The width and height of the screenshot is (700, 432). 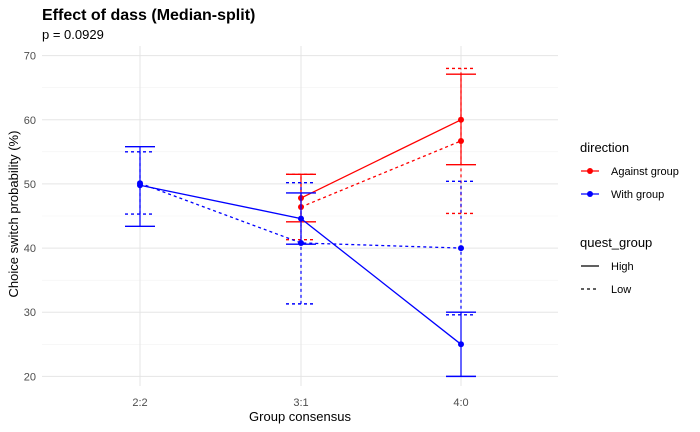 What do you see at coordinates (637, 195) in the screenshot?
I see `legend-label: With group` at bounding box center [637, 195].